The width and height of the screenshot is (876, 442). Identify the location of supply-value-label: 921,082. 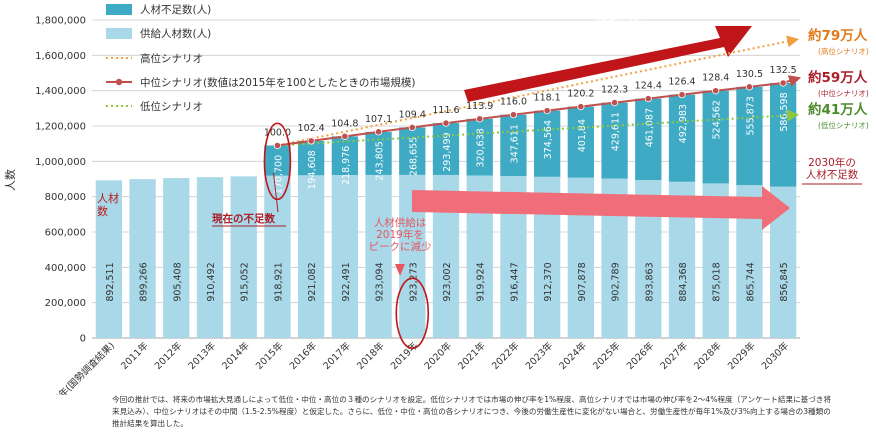
(312, 281).